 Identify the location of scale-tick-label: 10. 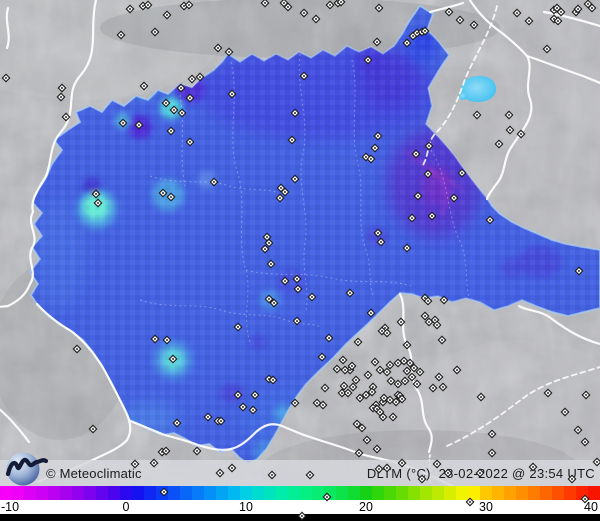
(246, 507).